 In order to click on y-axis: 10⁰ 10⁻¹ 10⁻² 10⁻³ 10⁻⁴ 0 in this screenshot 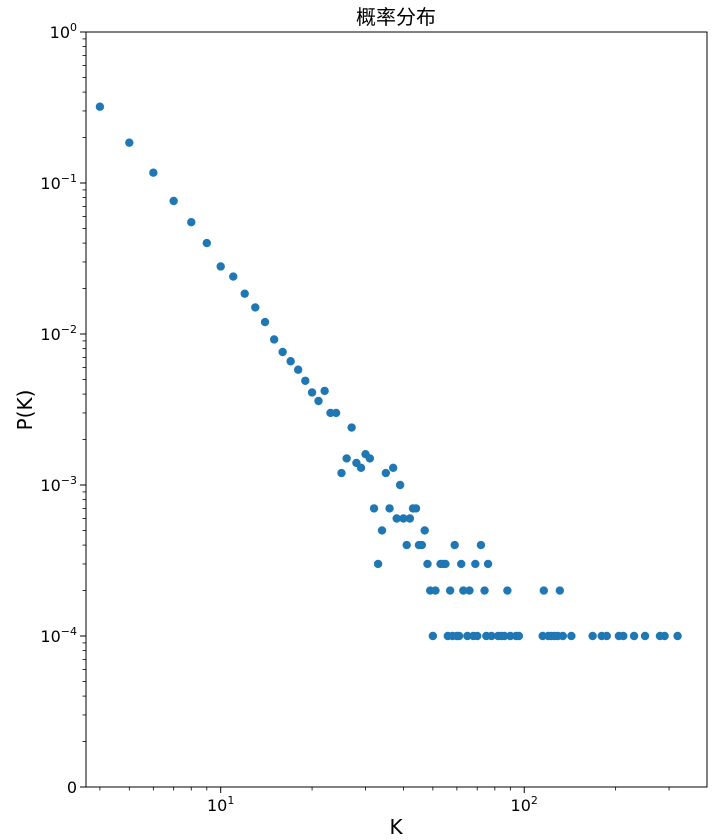, I will do `click(63, 409)`.